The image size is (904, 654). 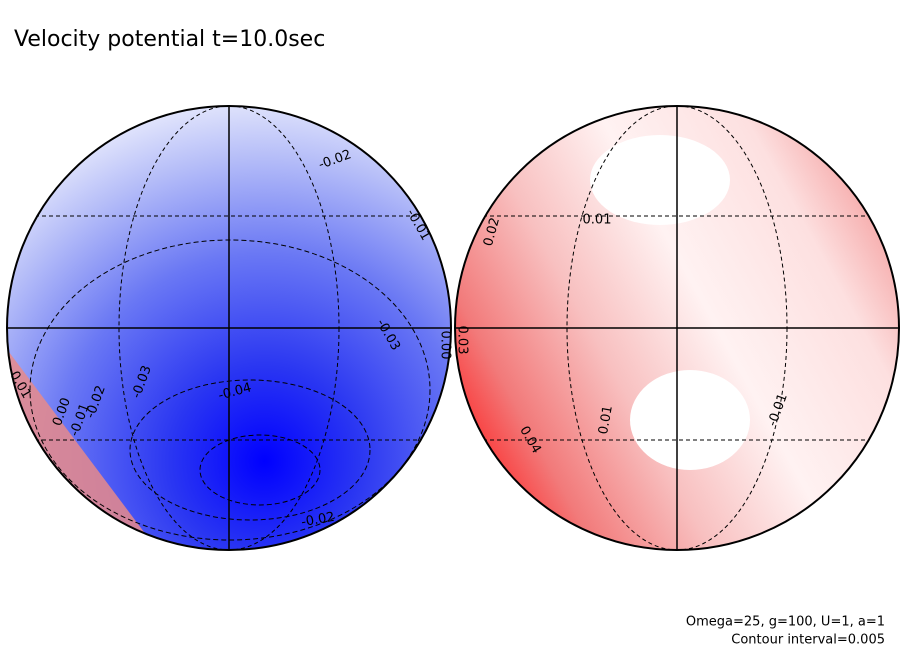 I want to click on contour-label: -0.02, so click(x=318, y=520).